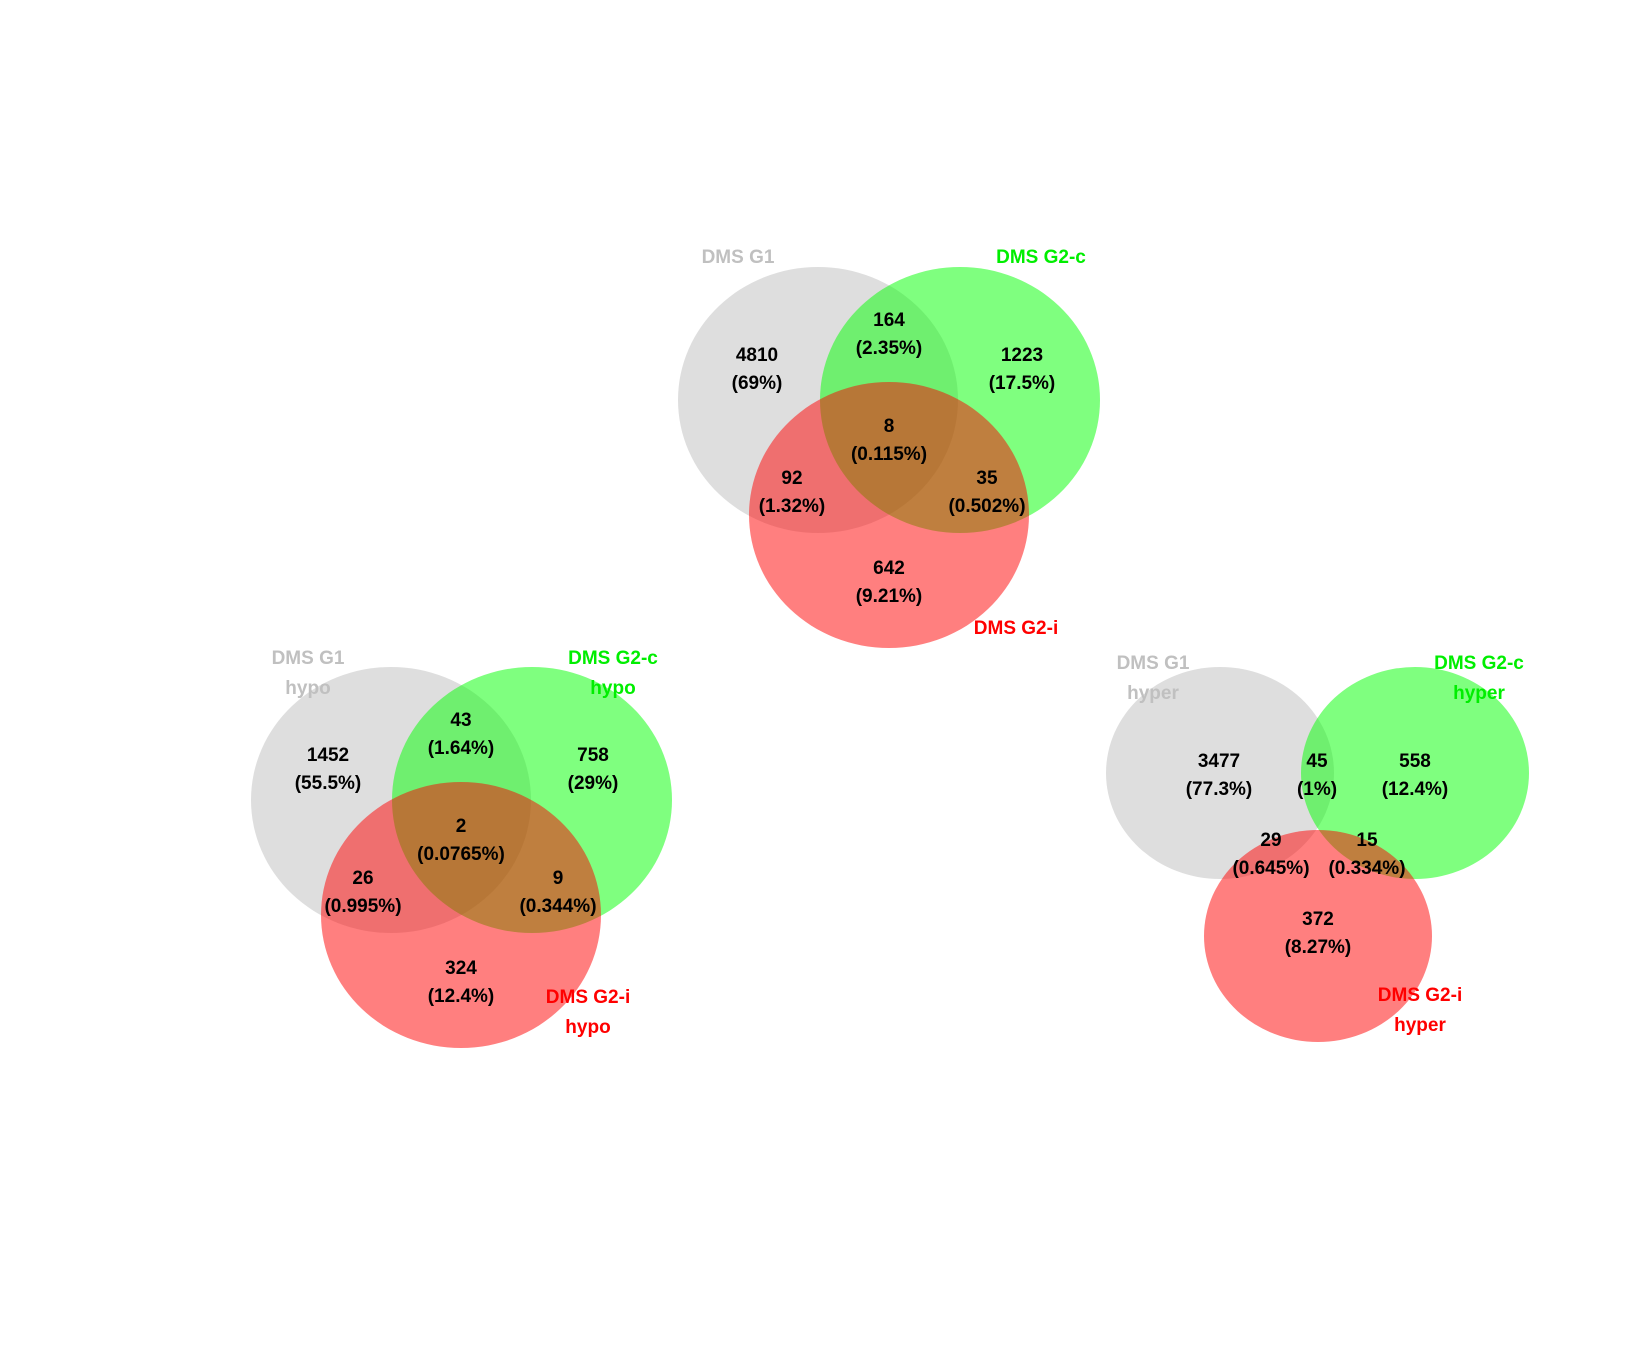  I want to click on set-circle-dms-g1-hyper, so click(1220, 773).